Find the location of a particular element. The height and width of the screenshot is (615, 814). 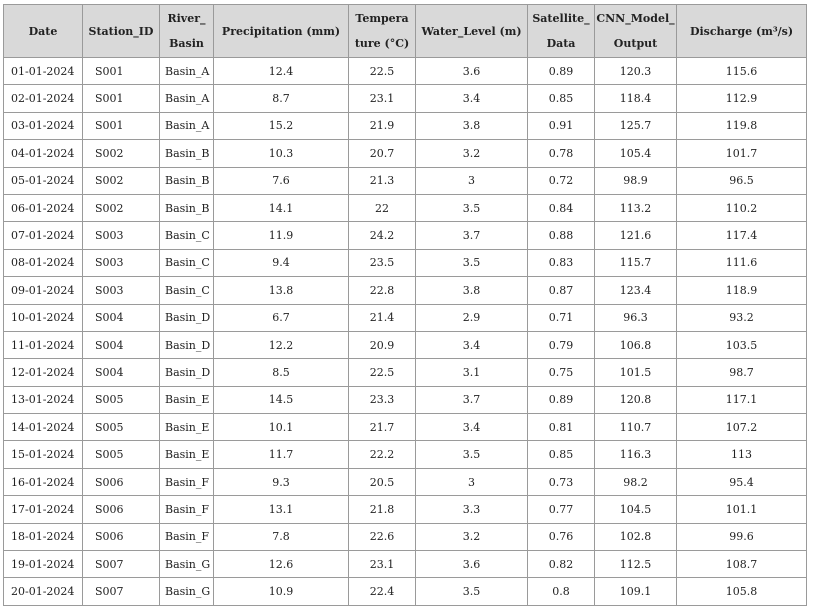

cell-temperature: 21.9 is located at coordinates (382, 126).